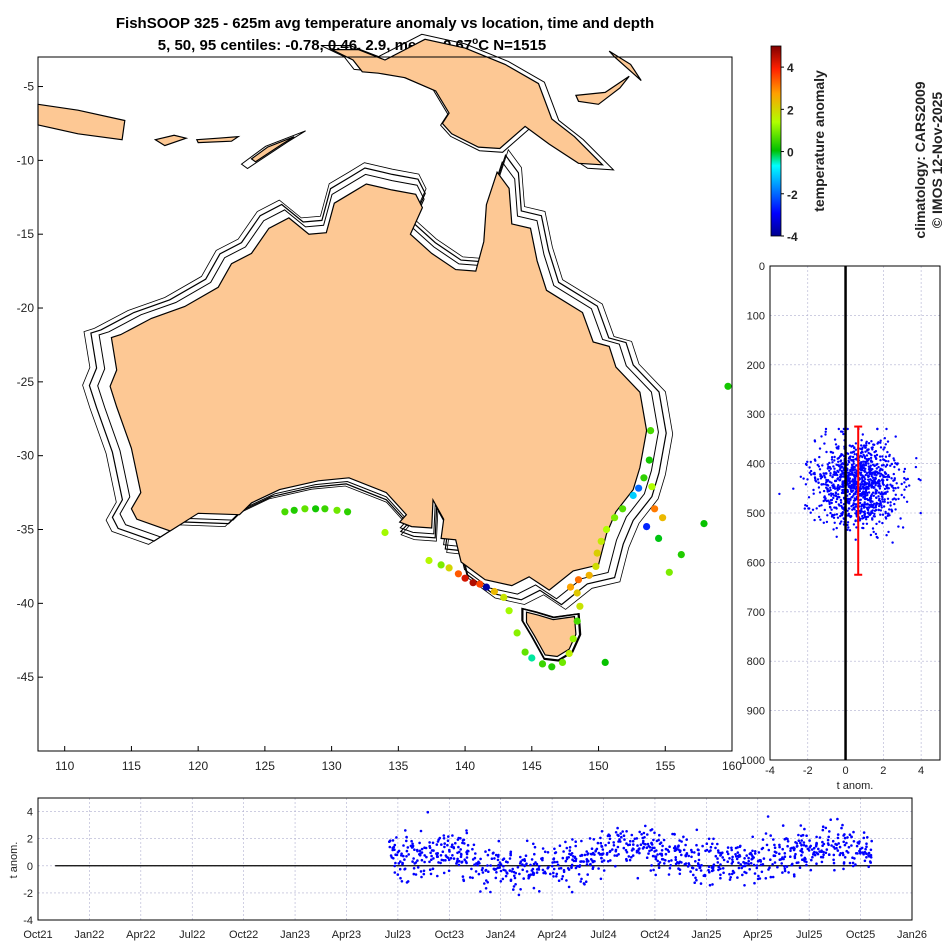  Describe the element at coordinates (465, 766) in the screenshot. I see `map-x-tick-label: 140` at that location.